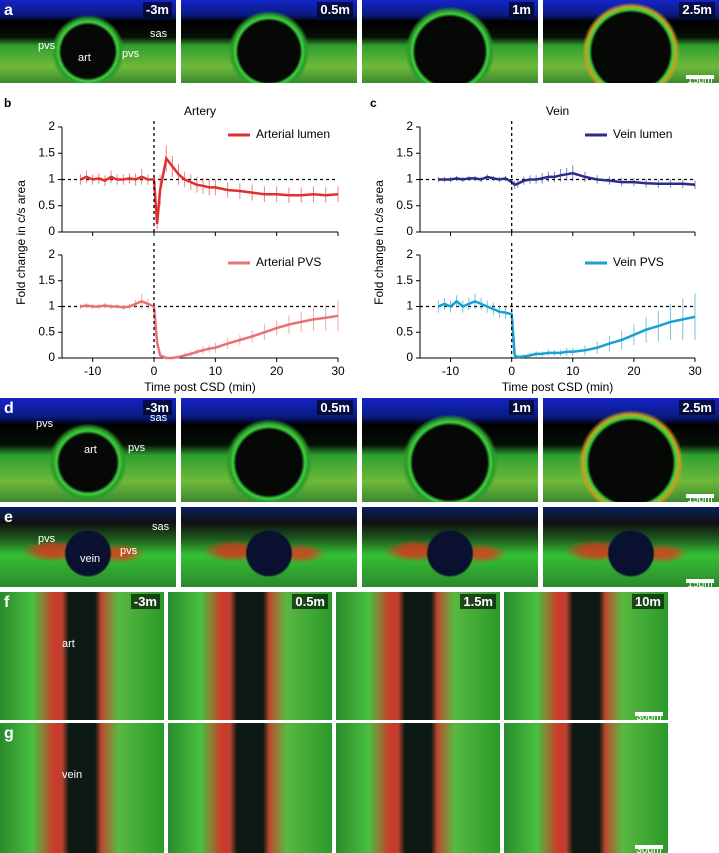 The width and height of the screenshot is (719, 853). What do you see at coordinates (82, 656) in the screenshot?
I see `micrograph: -3m art` at bounding box center [82, 656].